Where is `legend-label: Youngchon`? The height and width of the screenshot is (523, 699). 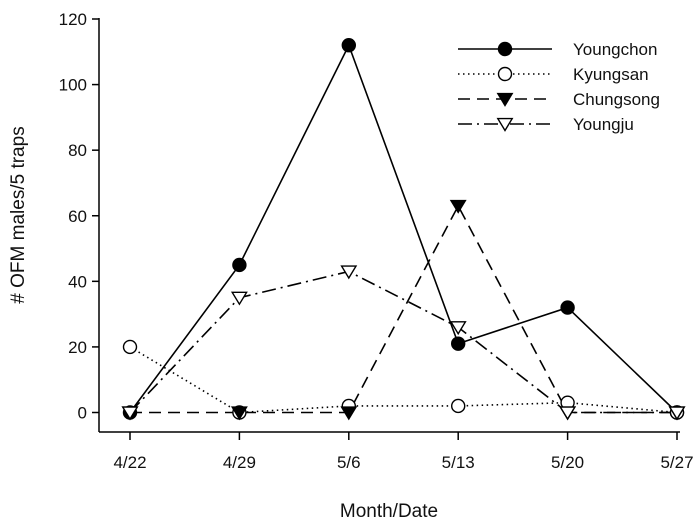
legend-label: Youngchon is located at coordinates (615, 49).